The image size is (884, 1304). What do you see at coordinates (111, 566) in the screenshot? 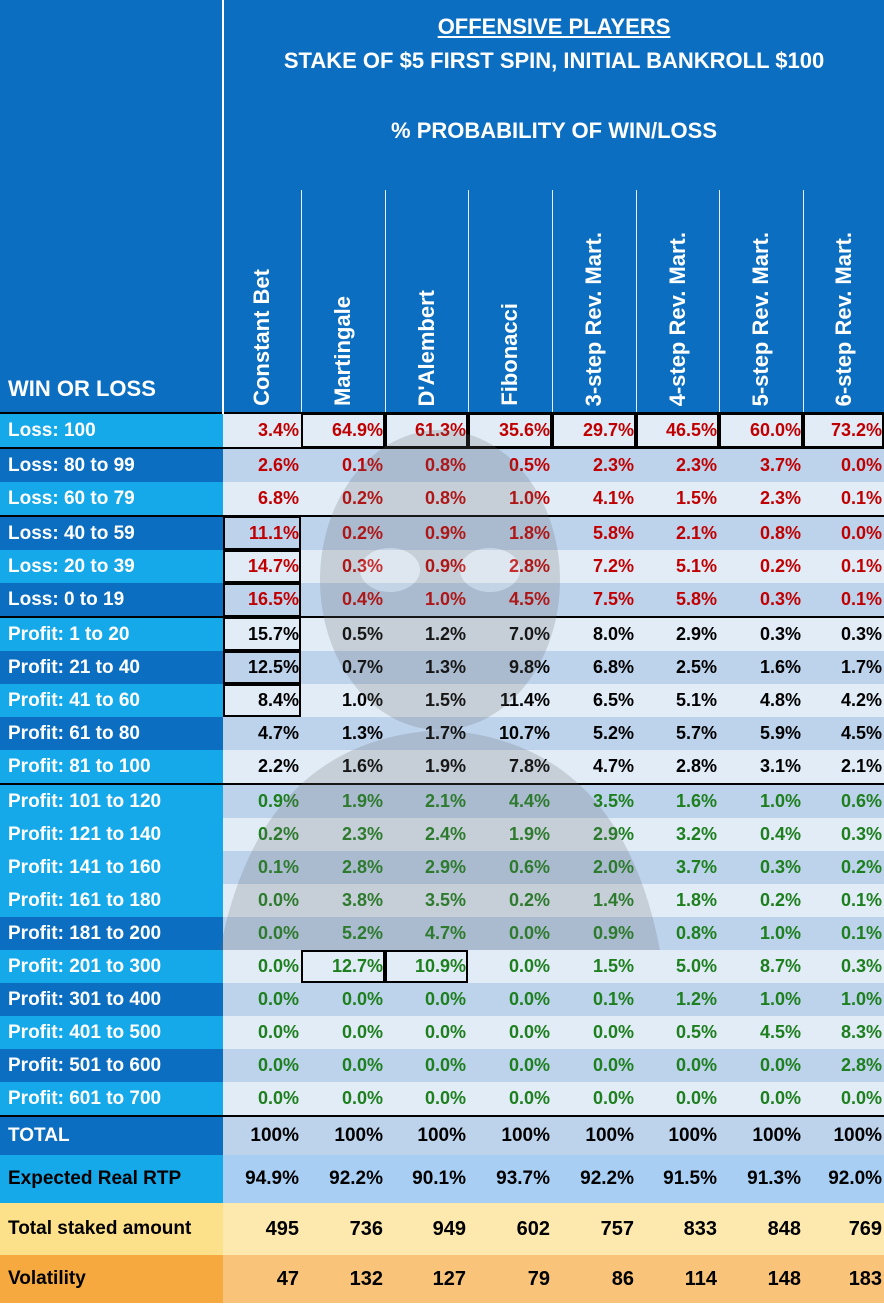
I see `row-label: Loss: 20 to 39` at bounding box center [111, 566].